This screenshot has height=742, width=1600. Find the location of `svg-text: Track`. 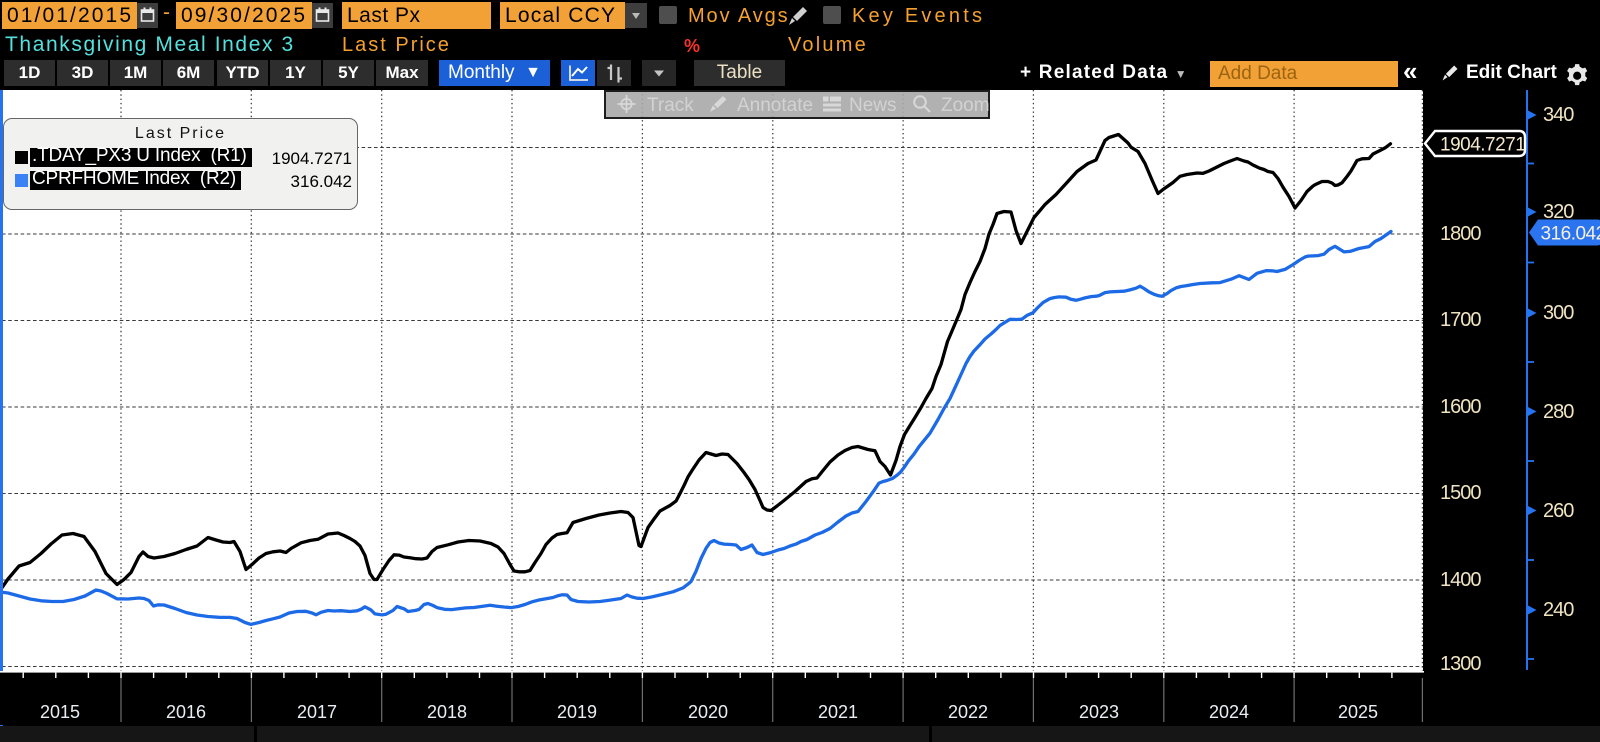

svg-text: Track is located at coordinates (670, 105).